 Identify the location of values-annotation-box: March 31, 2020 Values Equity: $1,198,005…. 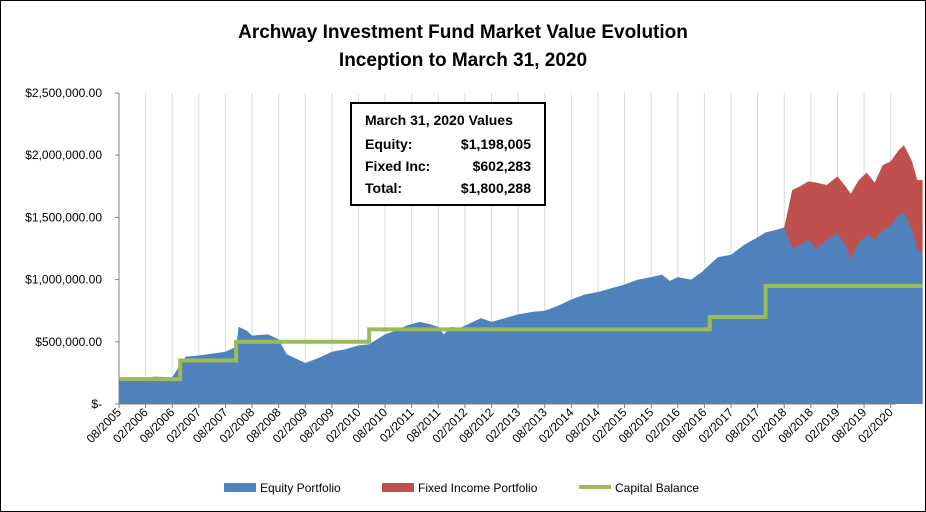
(448, 154).